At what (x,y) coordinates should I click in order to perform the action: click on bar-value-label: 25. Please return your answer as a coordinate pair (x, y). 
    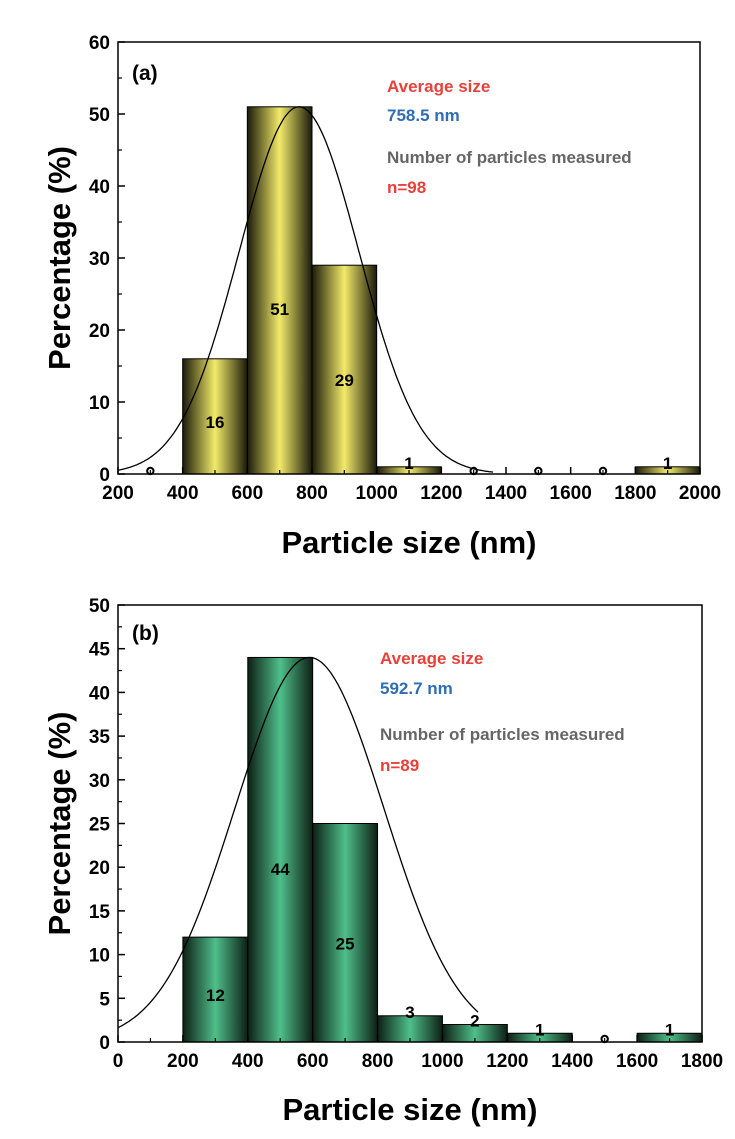
    Looking at the image, I should click on (345, 944).